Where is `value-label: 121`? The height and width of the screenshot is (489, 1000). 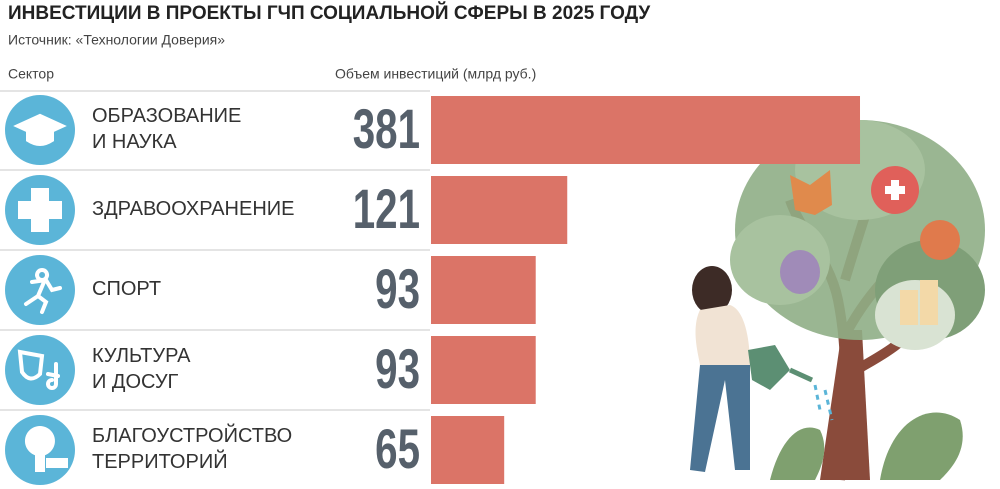 value-label: 121 is located at coordinates (386, 209).